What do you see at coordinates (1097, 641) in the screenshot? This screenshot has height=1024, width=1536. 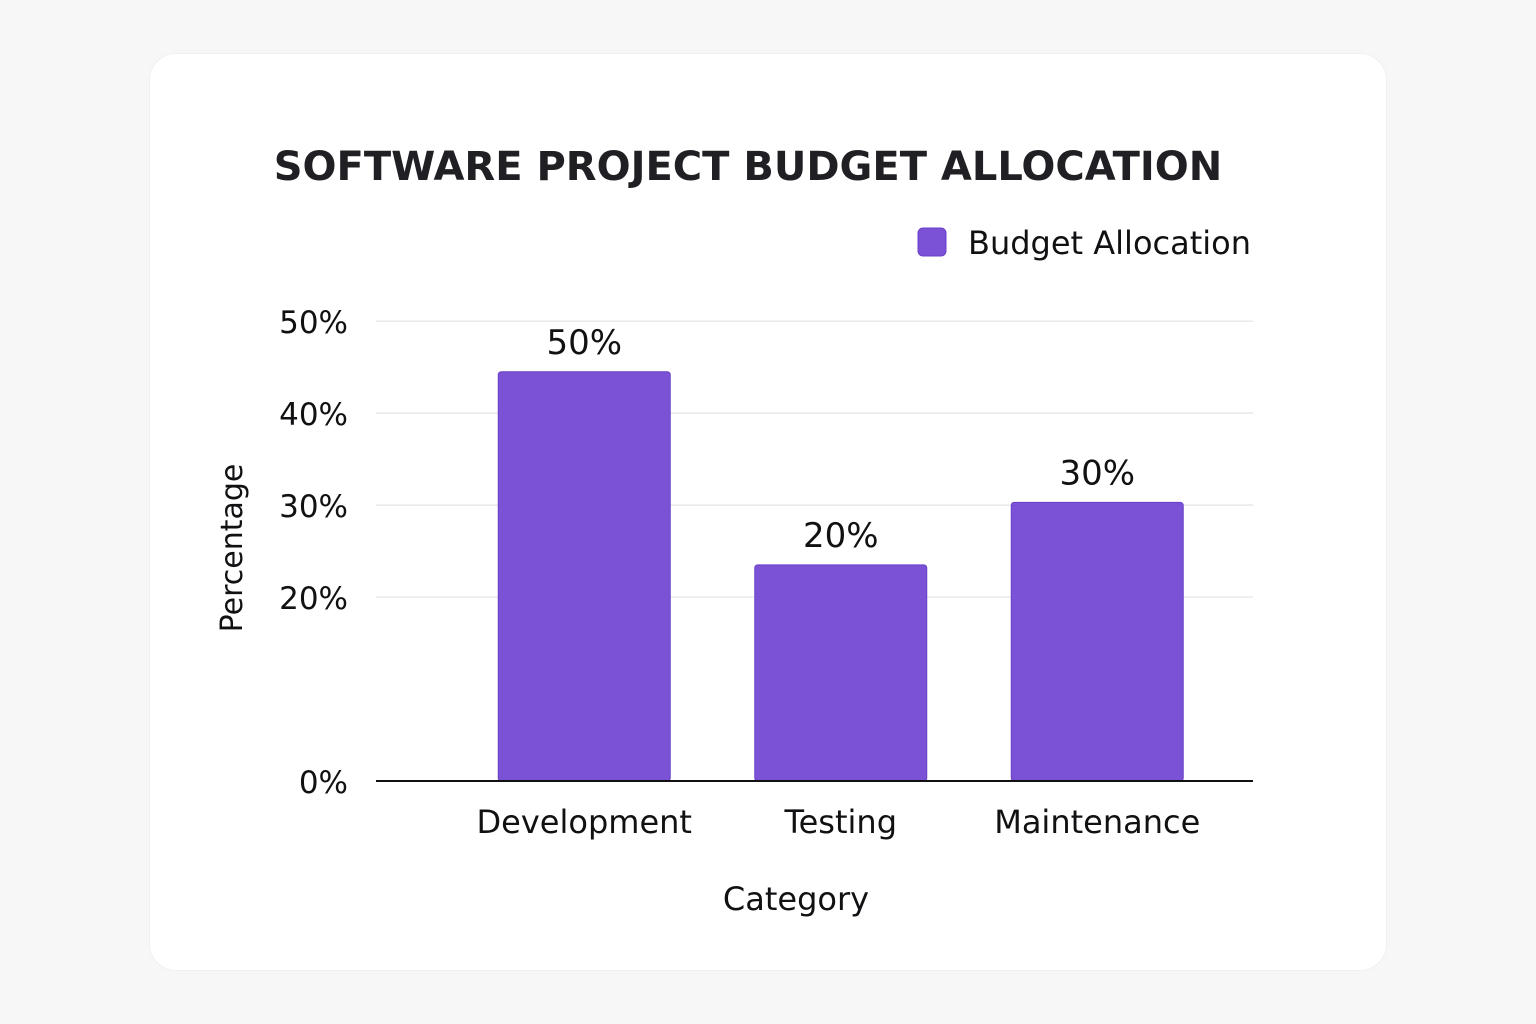 I see `bar-maintenance` at bounding box center [1097, 641].